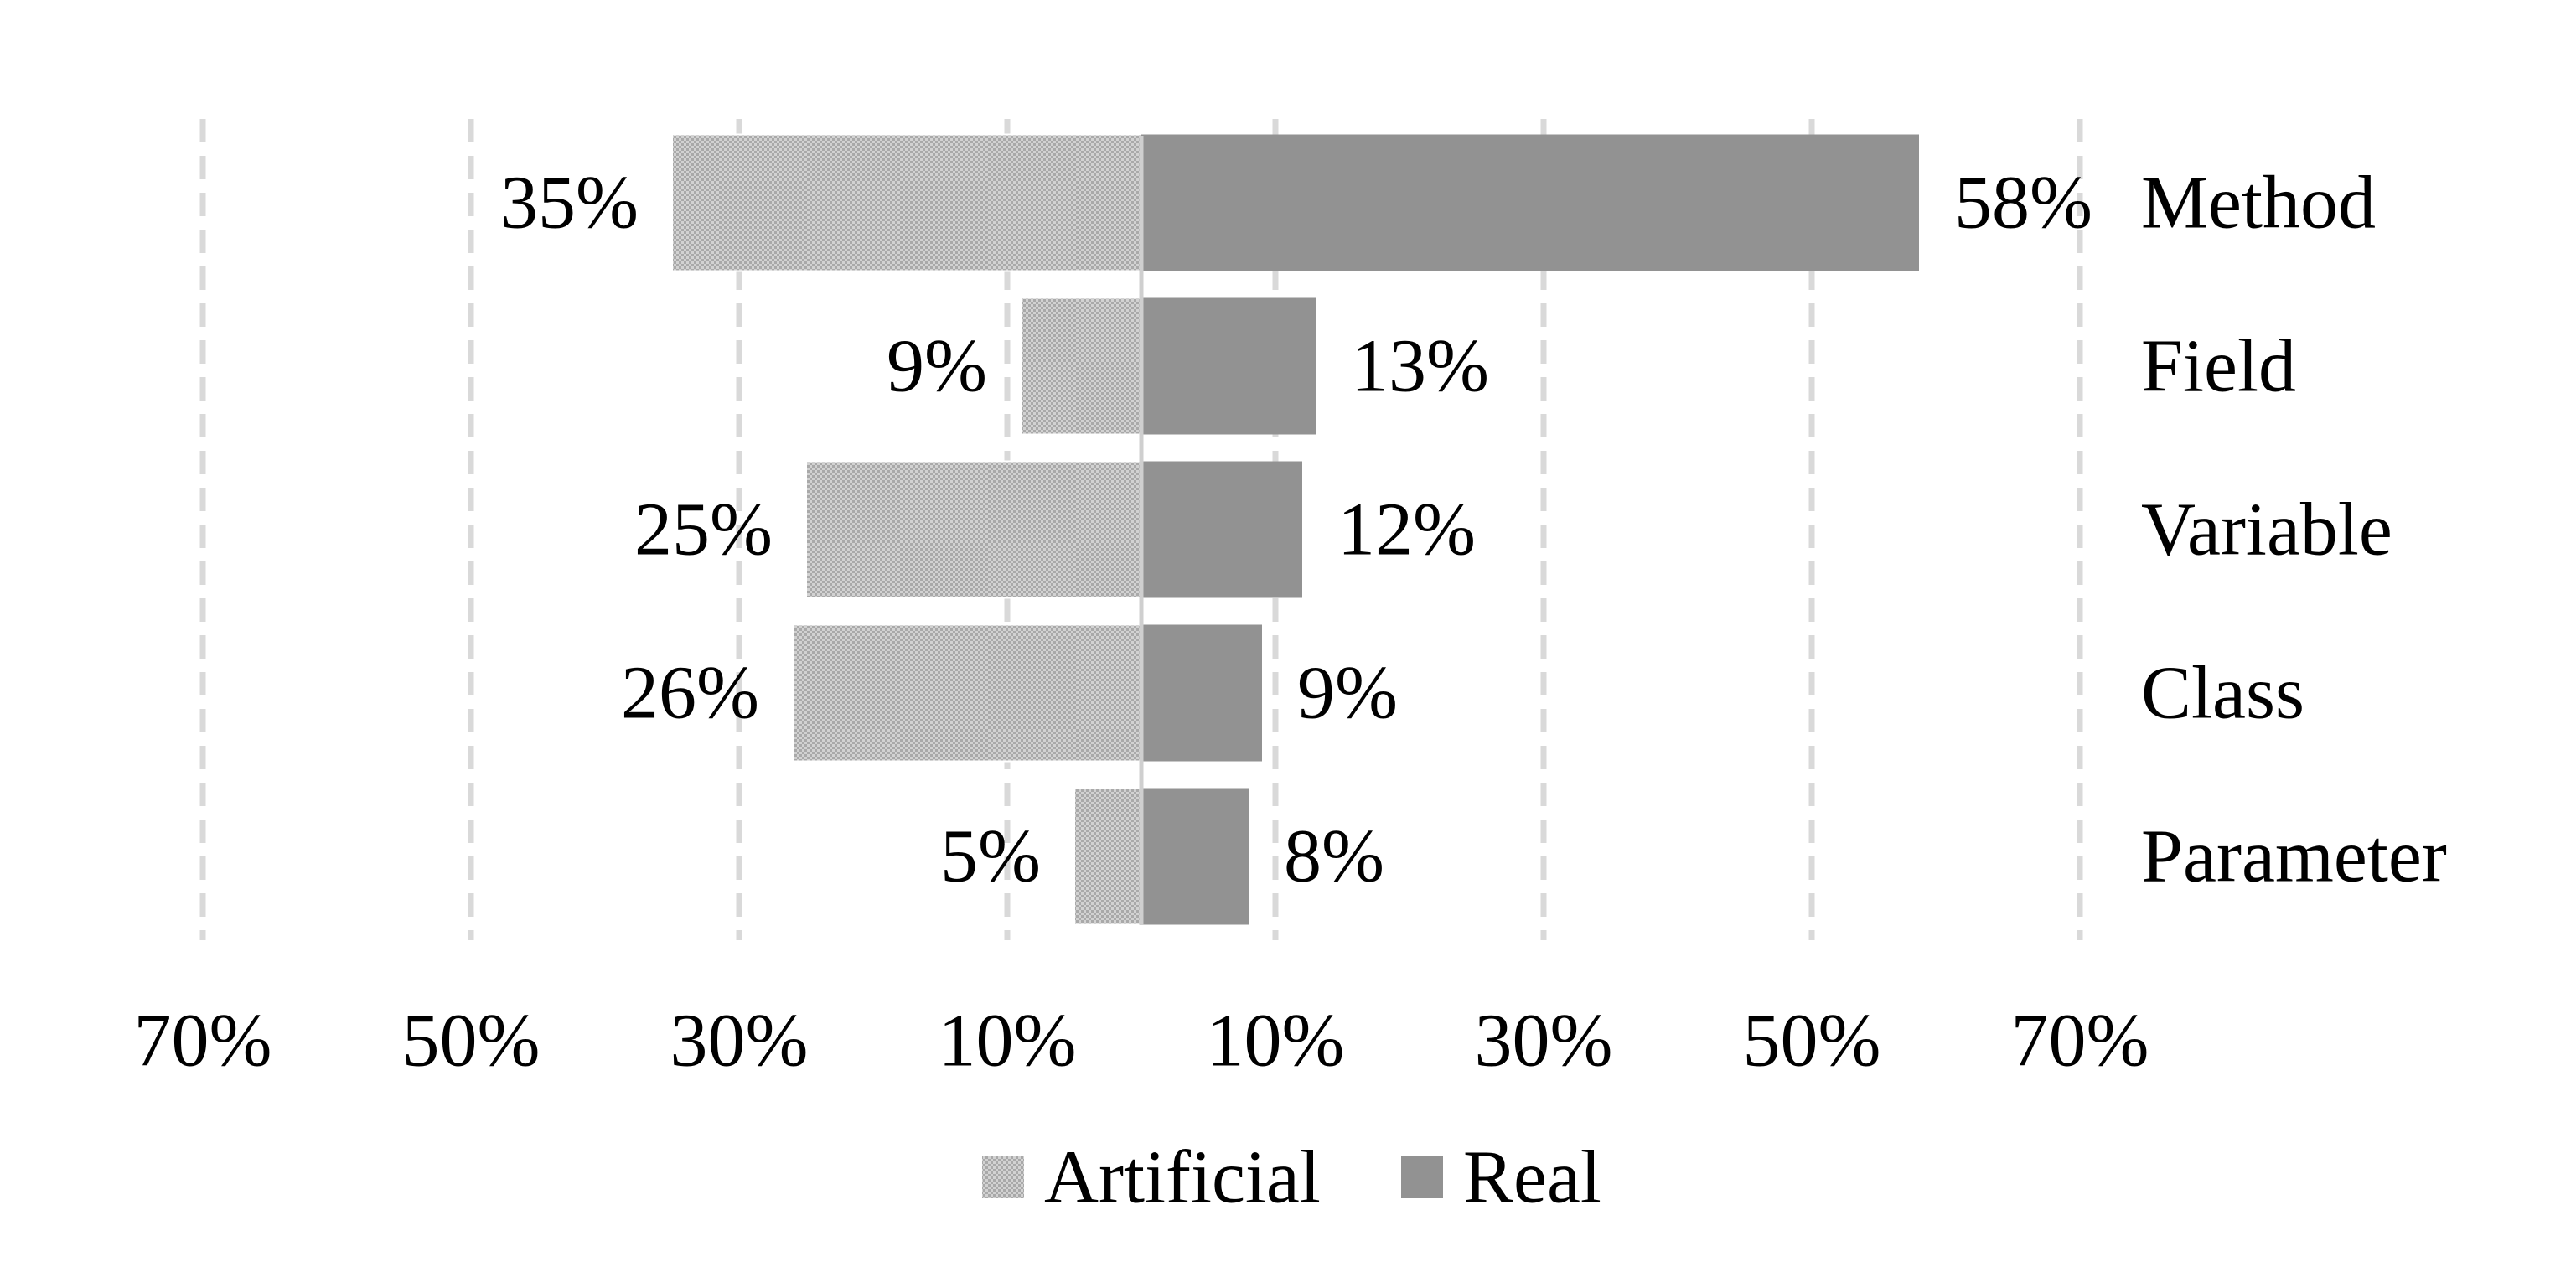 The width and height of the screenshot is (2576, 1272). What do you see at coordinates (973, 529) in the screenshot?
I see `bar-artificial-variable` at bounding box center [973, 529].